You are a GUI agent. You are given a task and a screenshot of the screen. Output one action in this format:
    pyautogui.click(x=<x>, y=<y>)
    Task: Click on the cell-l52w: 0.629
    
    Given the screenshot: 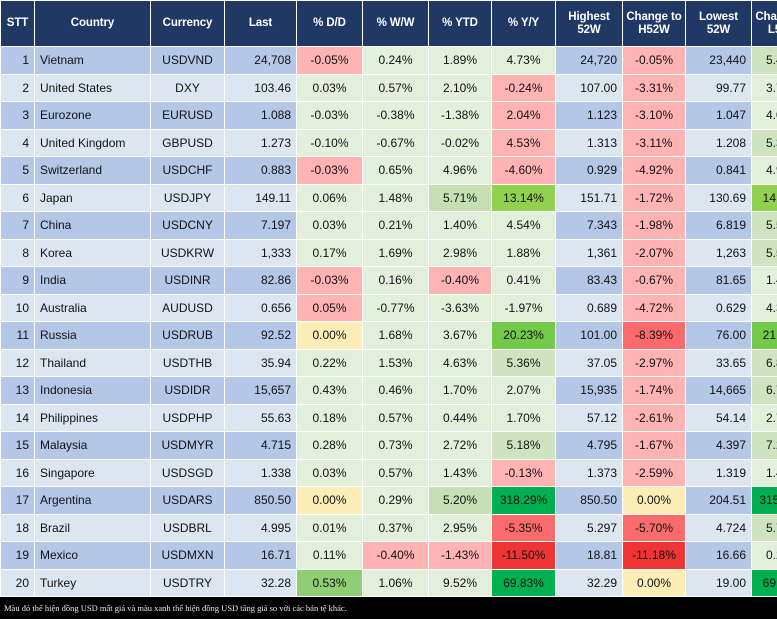 What is the action you would take?
    pyautogui.click(x=719, y=308)
    